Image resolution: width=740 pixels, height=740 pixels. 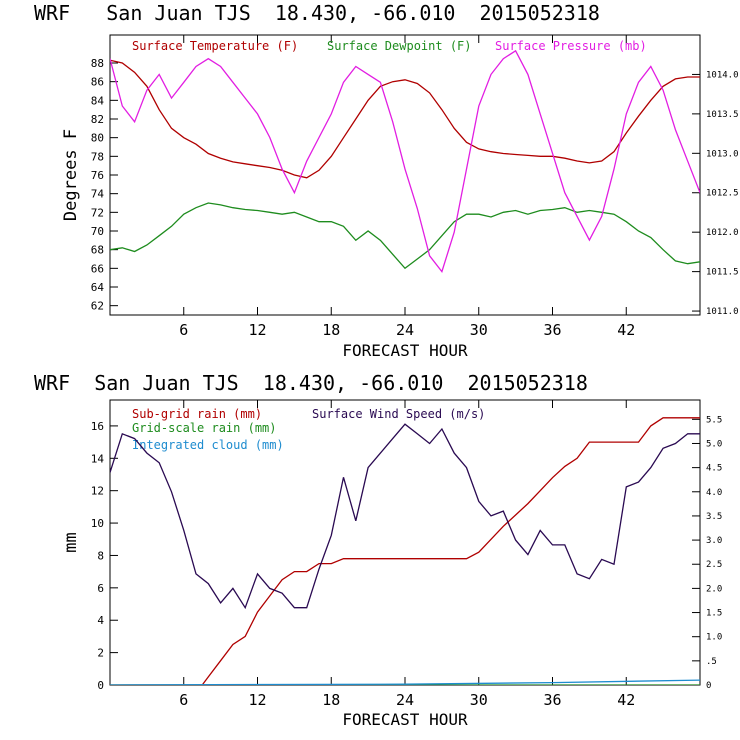 I want to click on chart-2-y2-tick-label: 2.0, so click(x=714, y=589).